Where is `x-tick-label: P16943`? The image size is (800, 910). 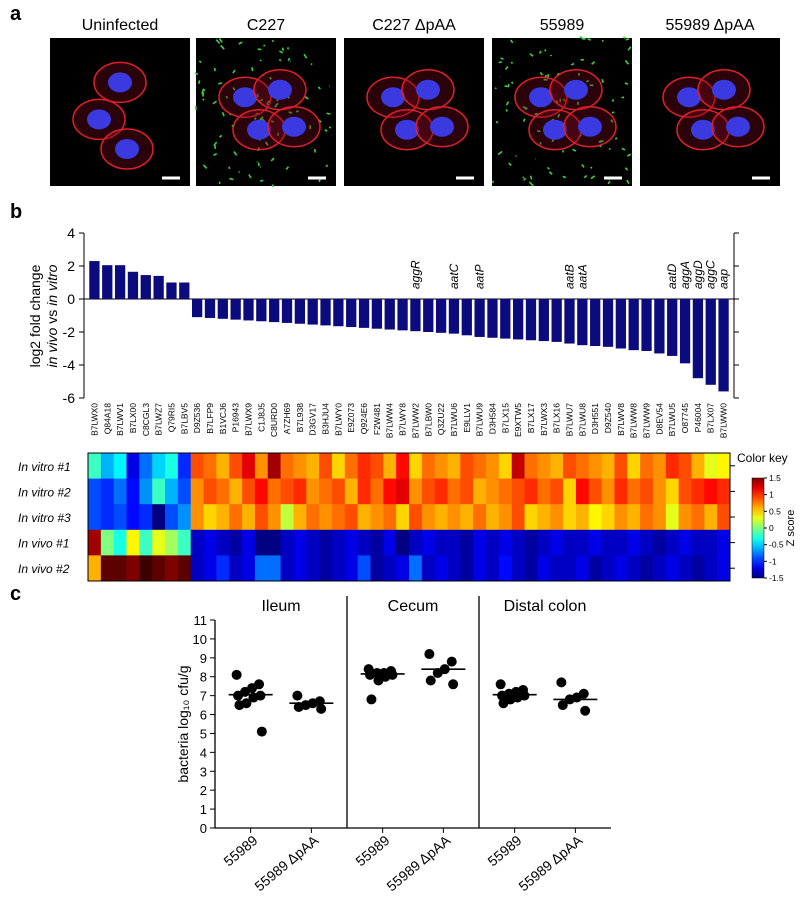 x-tick-label: P16943 is located at coordinates (236, 418).